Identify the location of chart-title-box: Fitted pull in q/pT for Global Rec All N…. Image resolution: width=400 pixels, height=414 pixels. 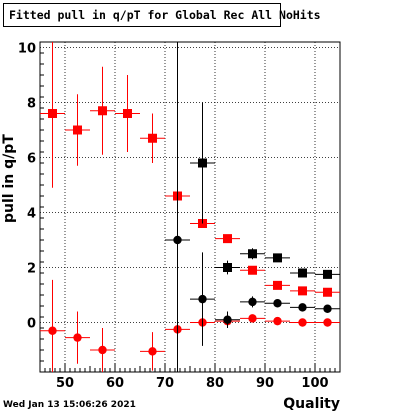
(162, 15).